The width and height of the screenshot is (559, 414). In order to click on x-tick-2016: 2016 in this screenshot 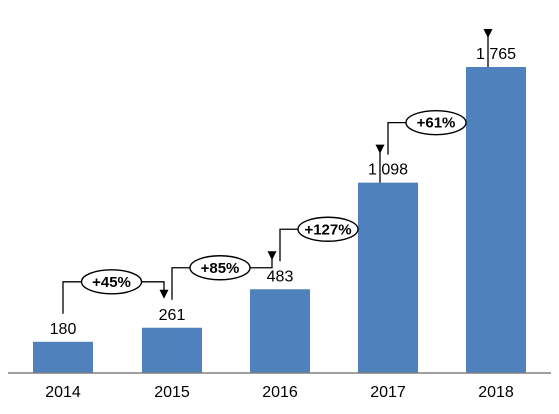, I will do `click(280, 392)`.